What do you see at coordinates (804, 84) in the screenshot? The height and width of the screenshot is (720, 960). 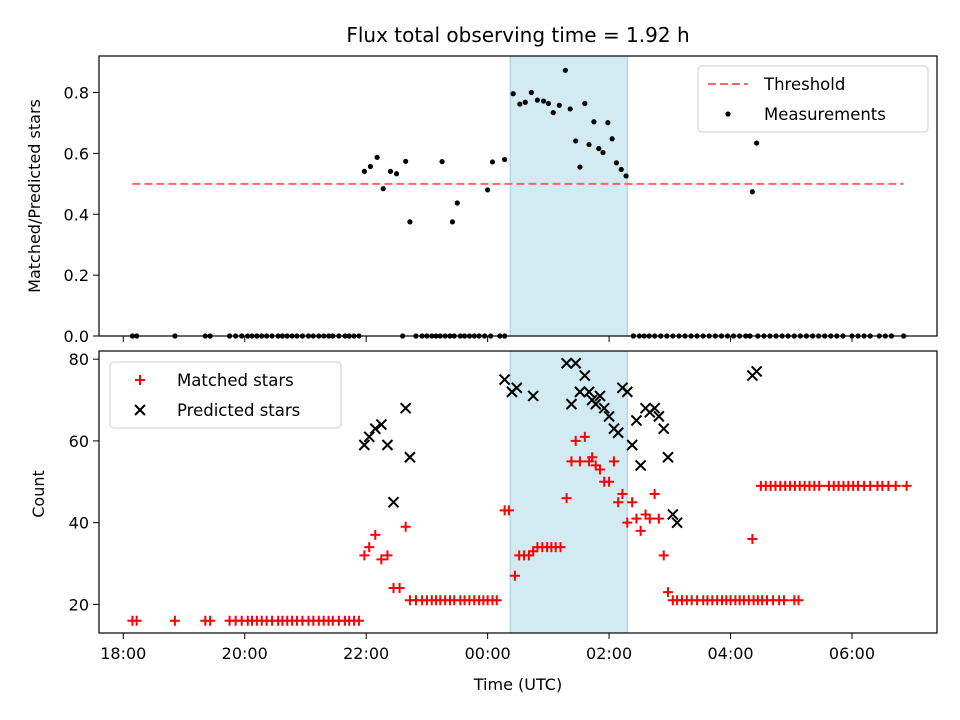 I see `legend-threshold-label: Threshold` at bounding box center [804, 84].